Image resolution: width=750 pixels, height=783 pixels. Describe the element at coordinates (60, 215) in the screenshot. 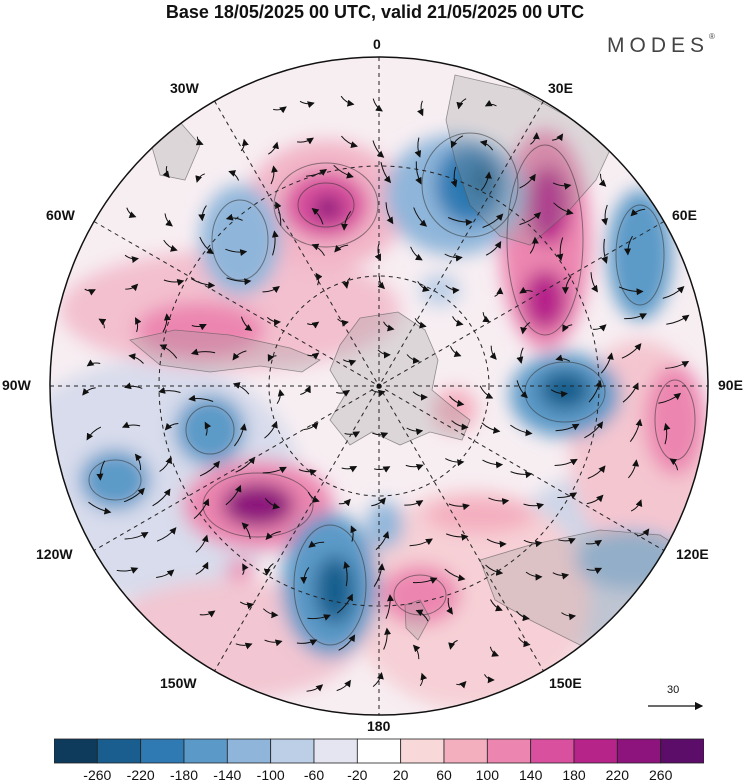

I see `lon-label-60w: 60W` at that location.